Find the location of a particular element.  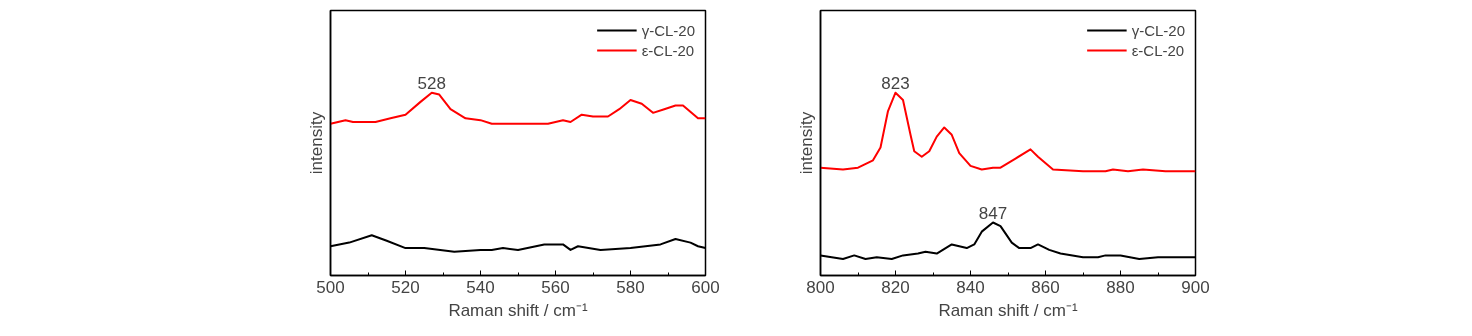

x-tick-label: 540 is located at coordinates (480, 287).